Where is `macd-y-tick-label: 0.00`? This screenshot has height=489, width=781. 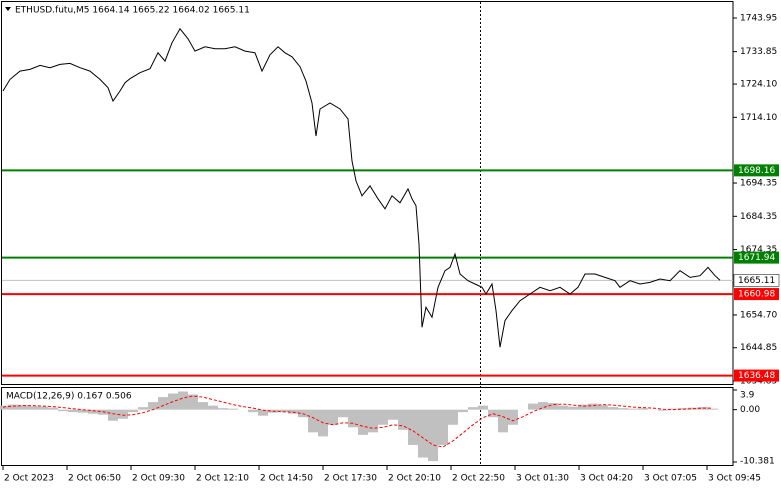
macd-y-tick-label: 0.00 is located at coordinates (750, 410).